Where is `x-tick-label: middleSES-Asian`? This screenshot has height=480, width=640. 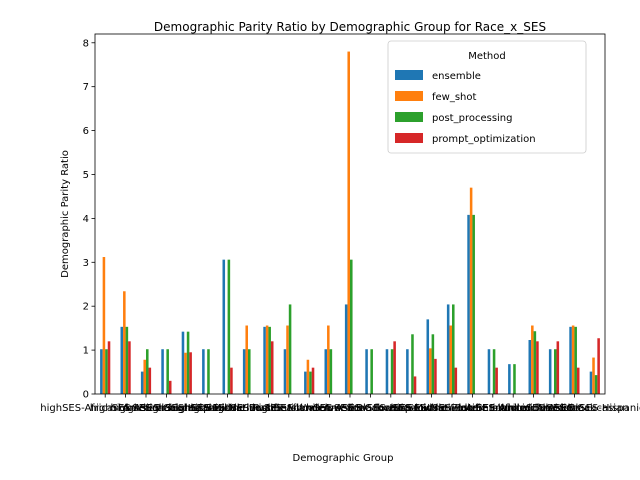 x-tick-label: middleSES-Asian is located at coordinates (534, 408).